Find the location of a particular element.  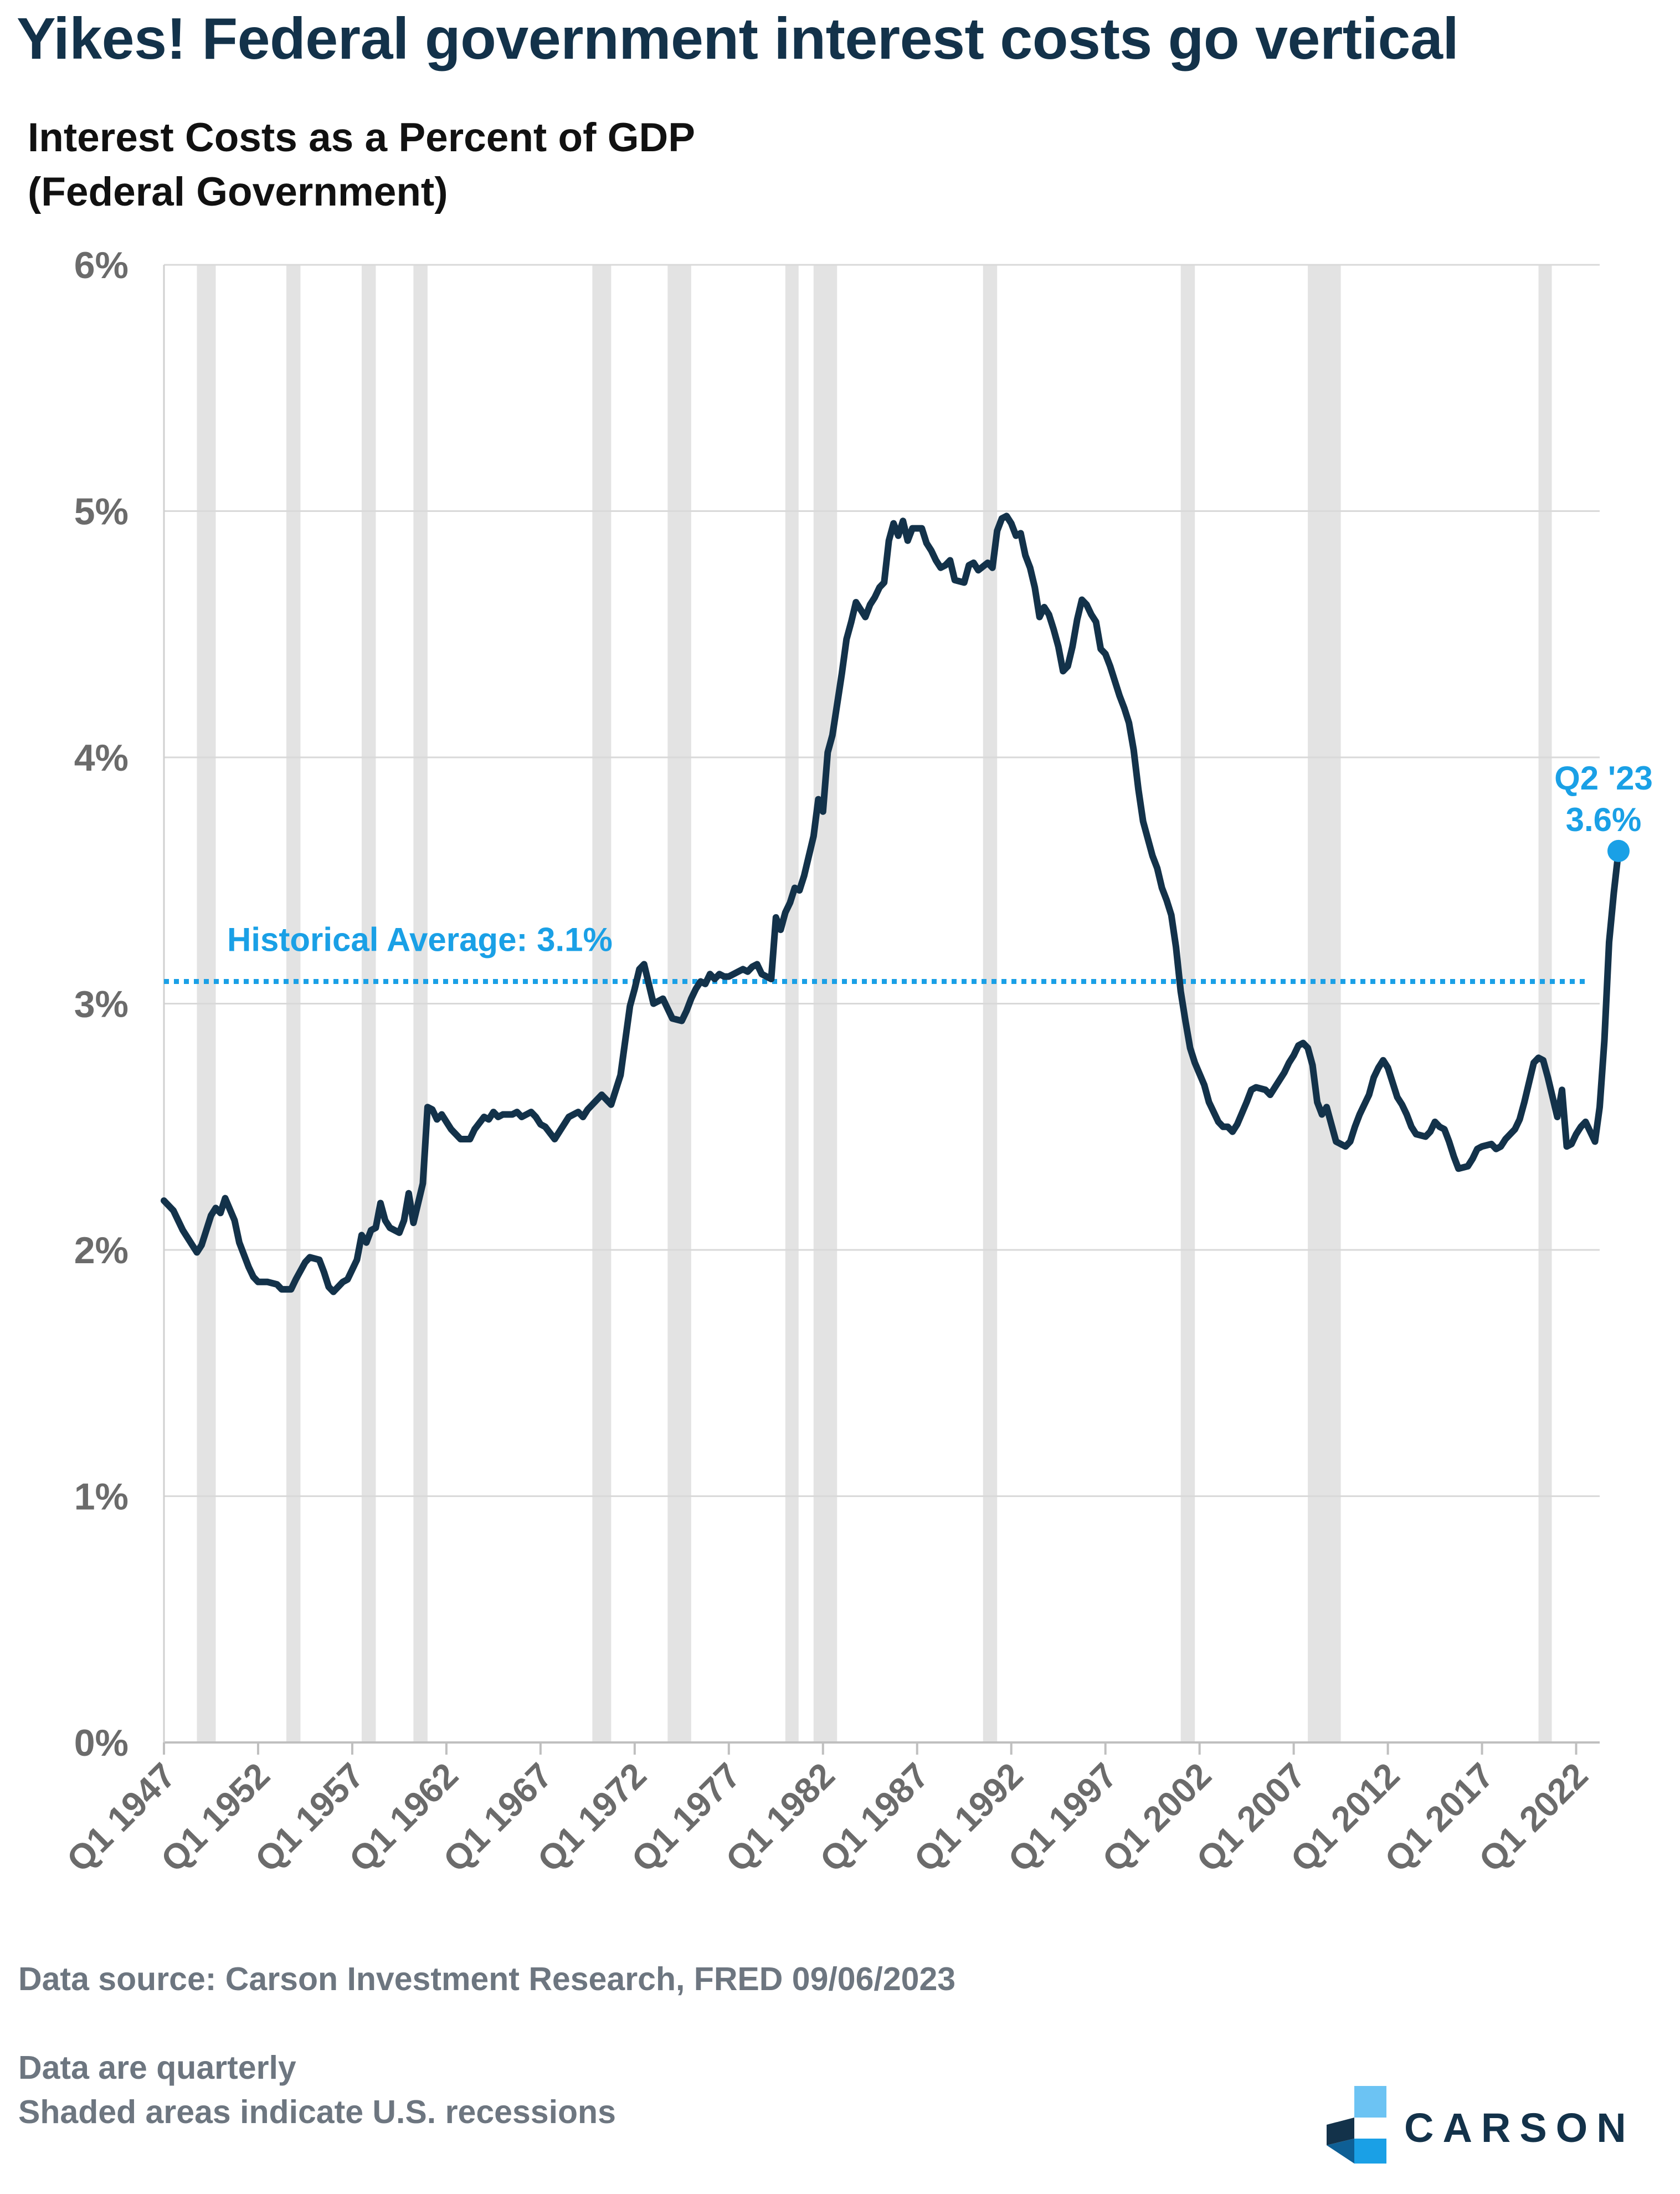

recession-note: Shaded areas indicate U.S. recessions is located at coordinates (317, 2112).